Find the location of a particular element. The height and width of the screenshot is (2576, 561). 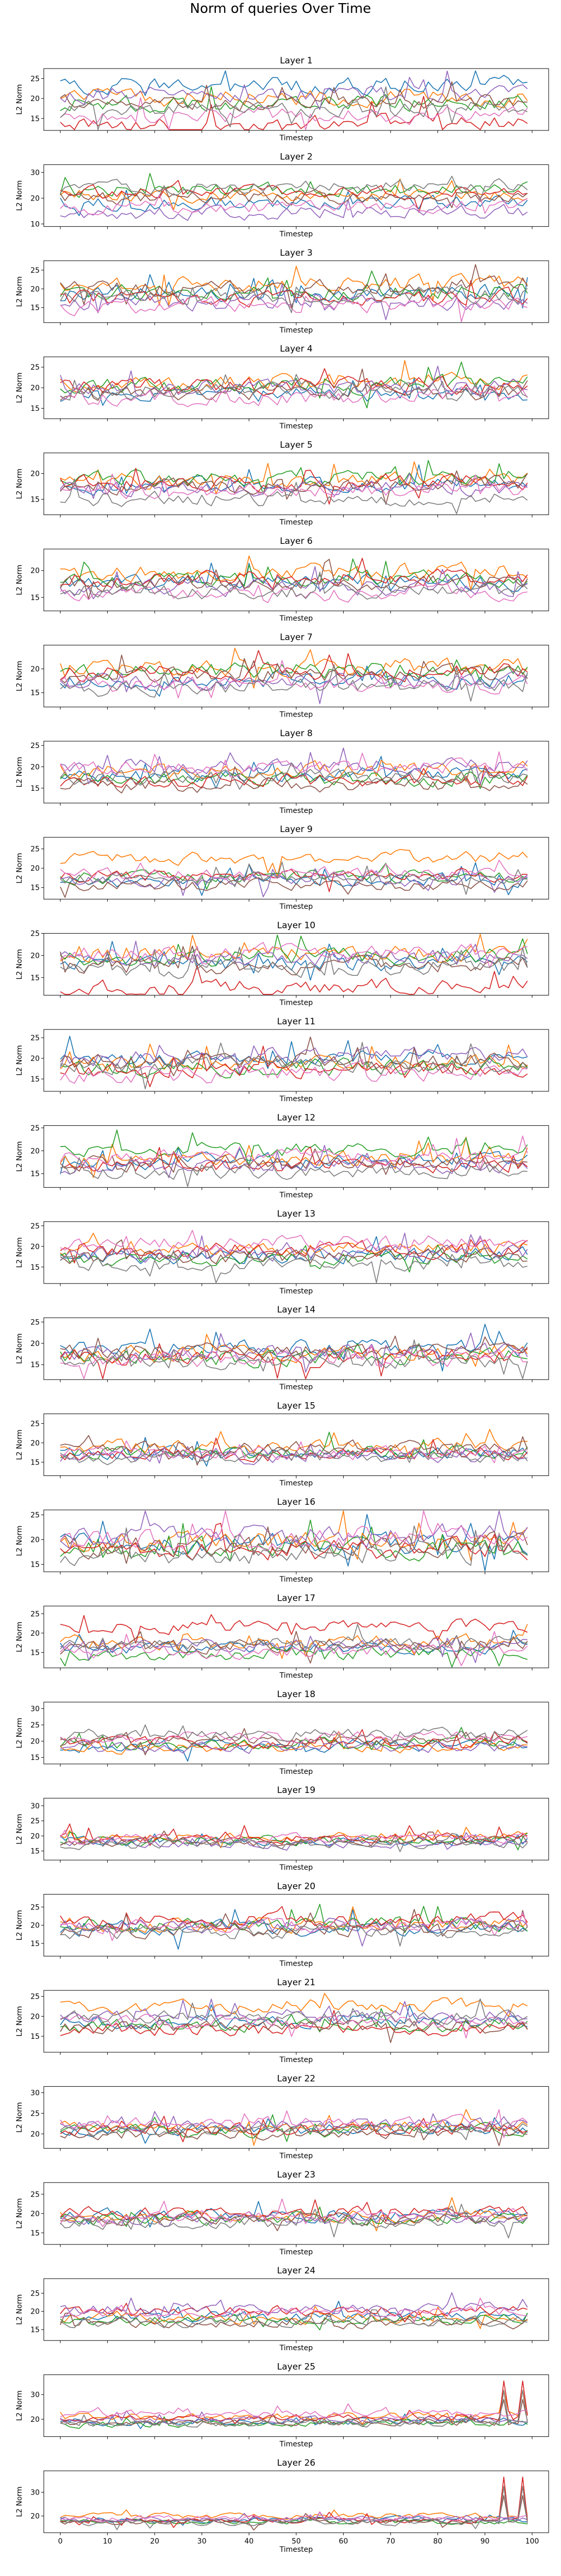

layer-15-chart: Layer 15 15 20 25 L2 Norm Timestep is located at coordinates (282, 1444).